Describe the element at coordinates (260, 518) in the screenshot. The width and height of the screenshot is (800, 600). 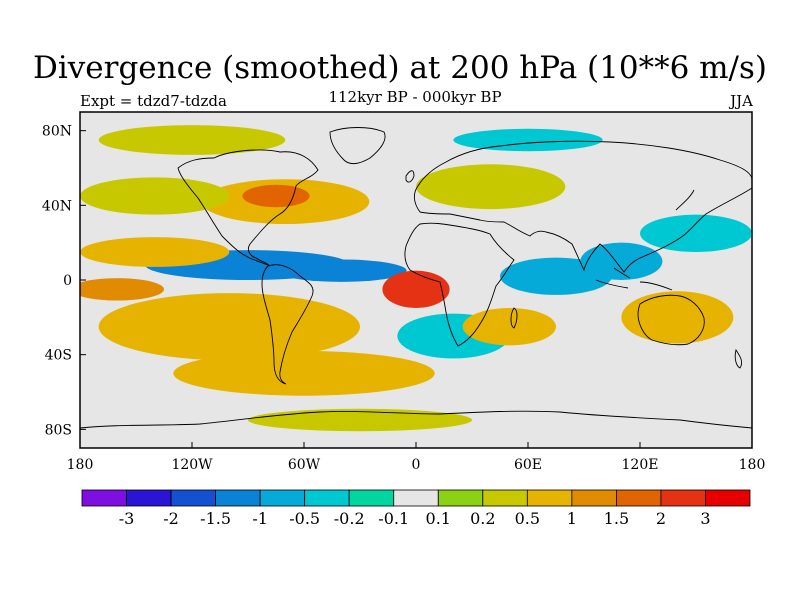
I see `colorbar-label-3: -1` at that location.